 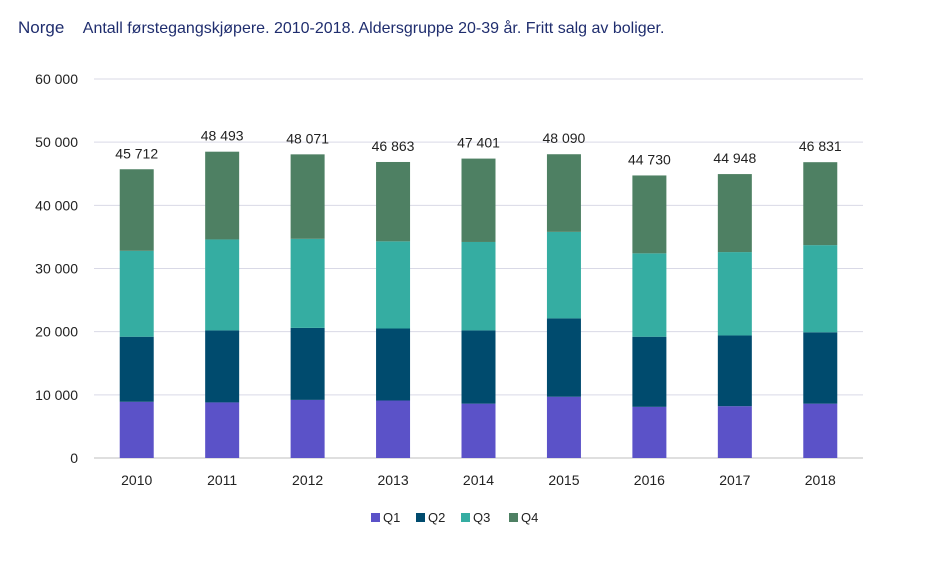 I want to click on x-tick-label: 2013, so click(x=392, y=480).